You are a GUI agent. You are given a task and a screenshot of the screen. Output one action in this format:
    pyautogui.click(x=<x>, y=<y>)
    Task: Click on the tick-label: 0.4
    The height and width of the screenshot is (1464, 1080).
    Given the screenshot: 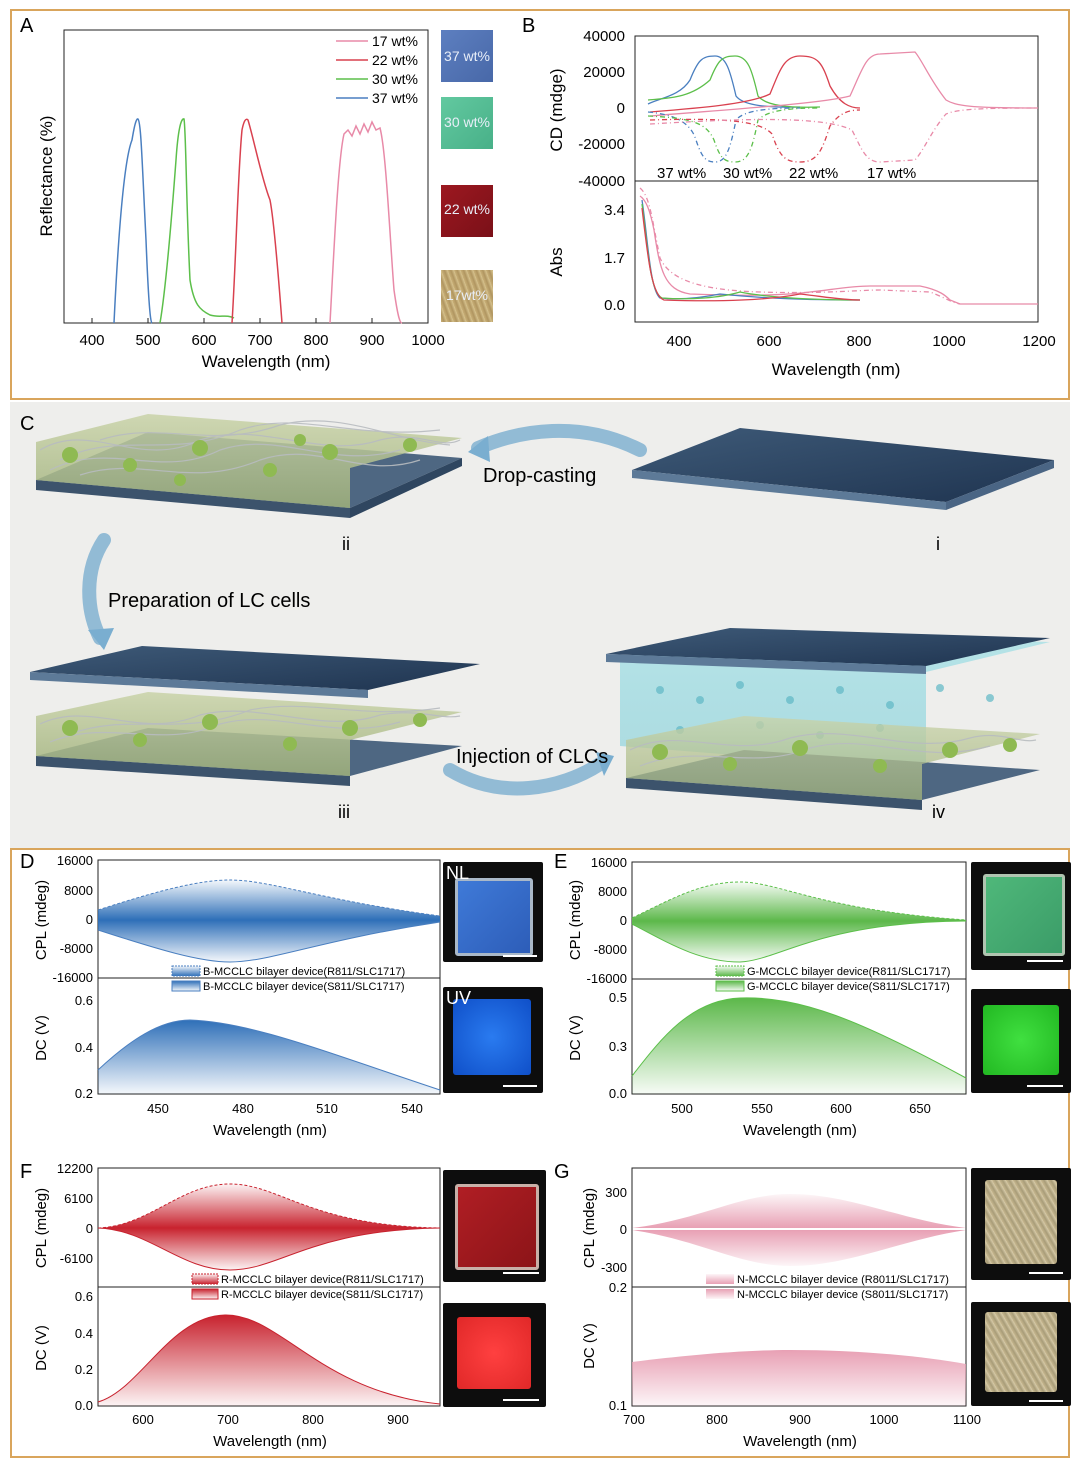 What is the action you would take?
    pyautogui.click(x=84, y=1047)
    